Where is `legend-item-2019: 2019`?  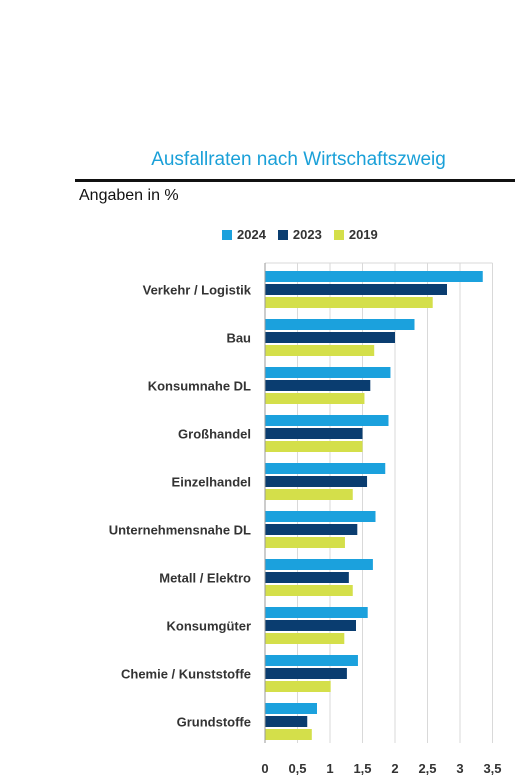 legend-item-2019: 2019 is located at coordinates (355, 234).